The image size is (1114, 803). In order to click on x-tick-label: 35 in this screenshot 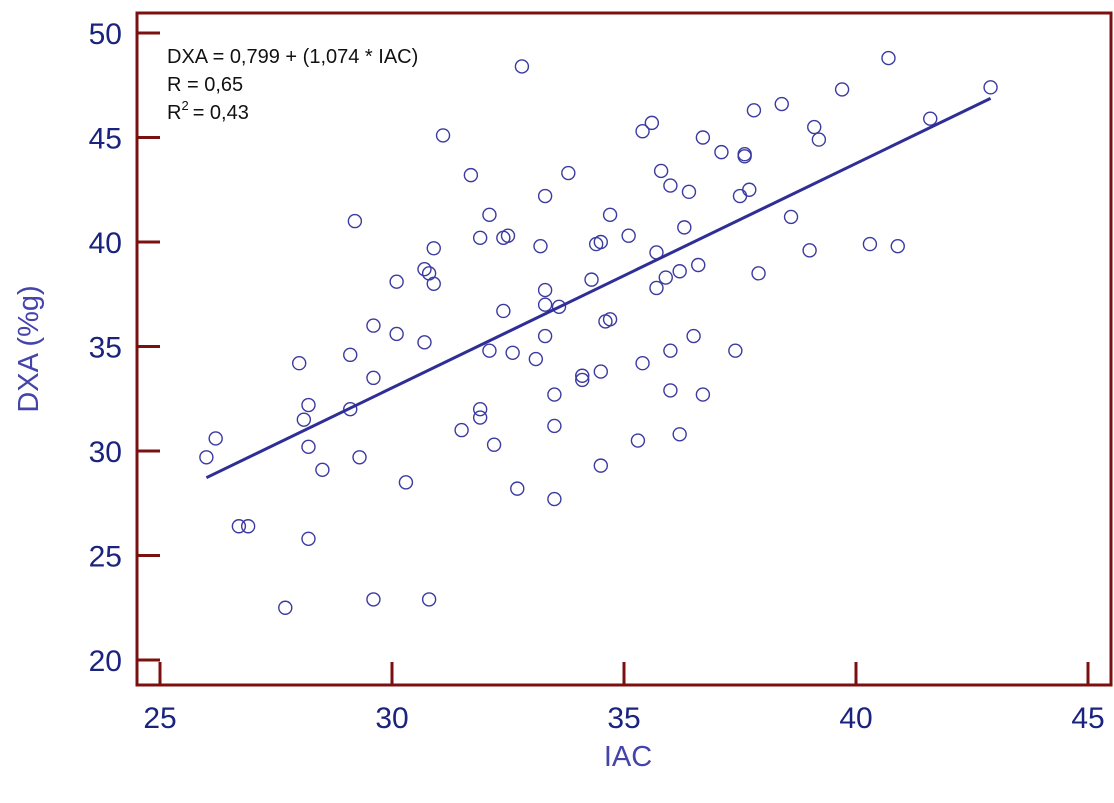, I will do `click(623, 718)`.